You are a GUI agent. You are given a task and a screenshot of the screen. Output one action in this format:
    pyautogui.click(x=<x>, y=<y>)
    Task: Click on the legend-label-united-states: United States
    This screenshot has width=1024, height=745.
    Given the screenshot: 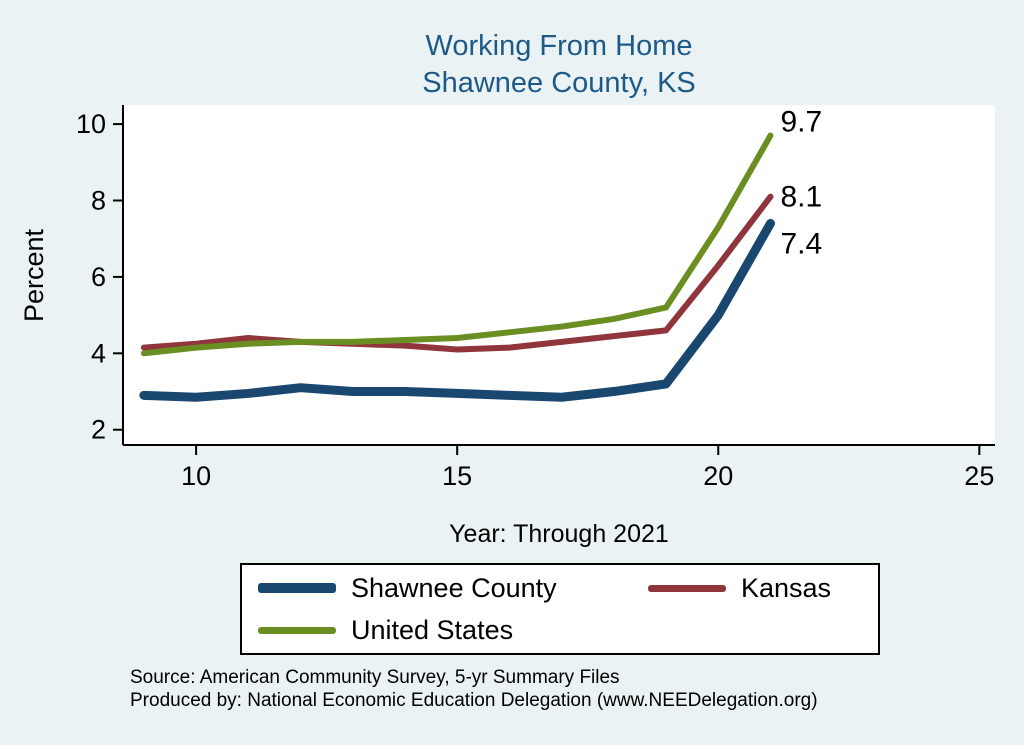 What is the action you would take?
    pyautogui.click(x=432, y=629)
    